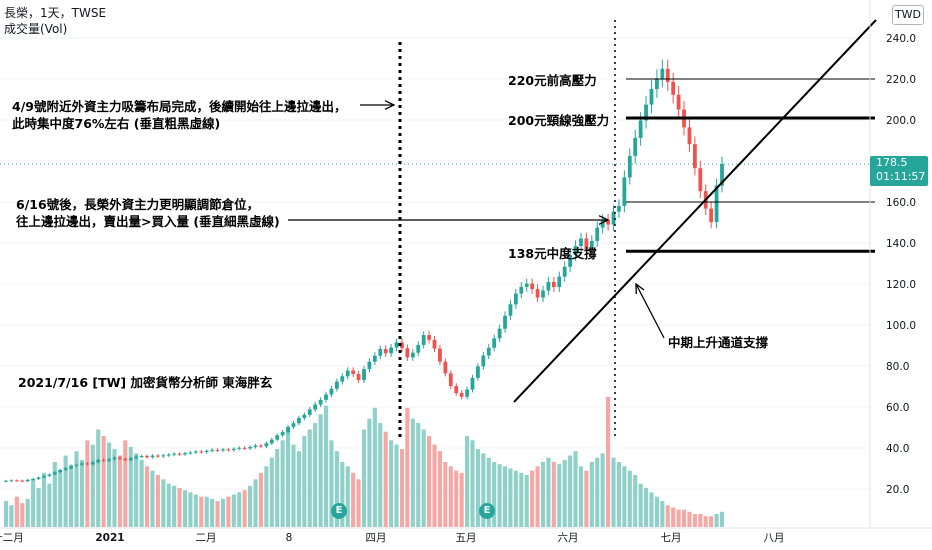 This screenshot has height=550, width=932. I want to click on author-note: 2021/7/16 [TW] 加密貨幣分析師 東海胖玄, so click(145, 382).